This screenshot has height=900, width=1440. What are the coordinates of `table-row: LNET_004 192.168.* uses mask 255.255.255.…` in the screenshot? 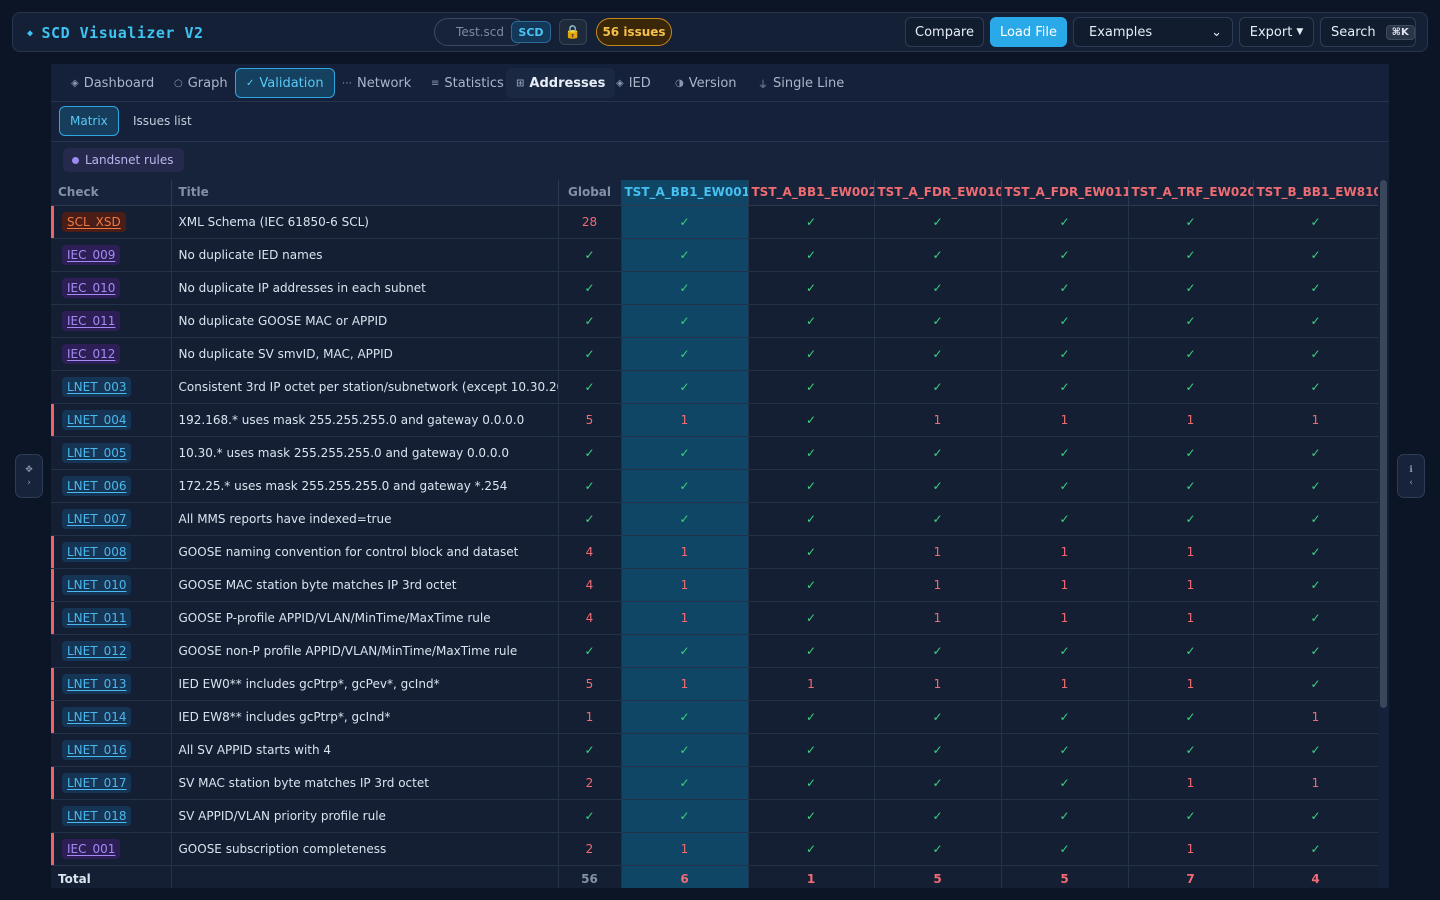 It's located at (714, 420).